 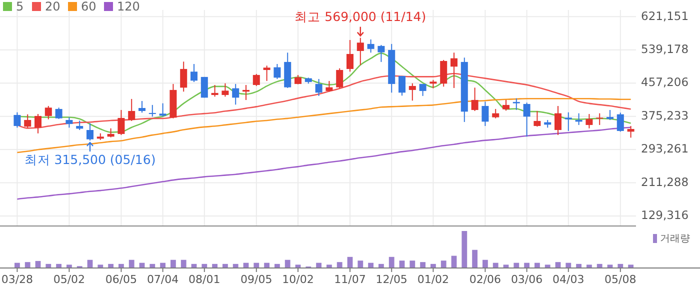 I want to click on y-tick-label: 457,206, so click(x=665, y=82).